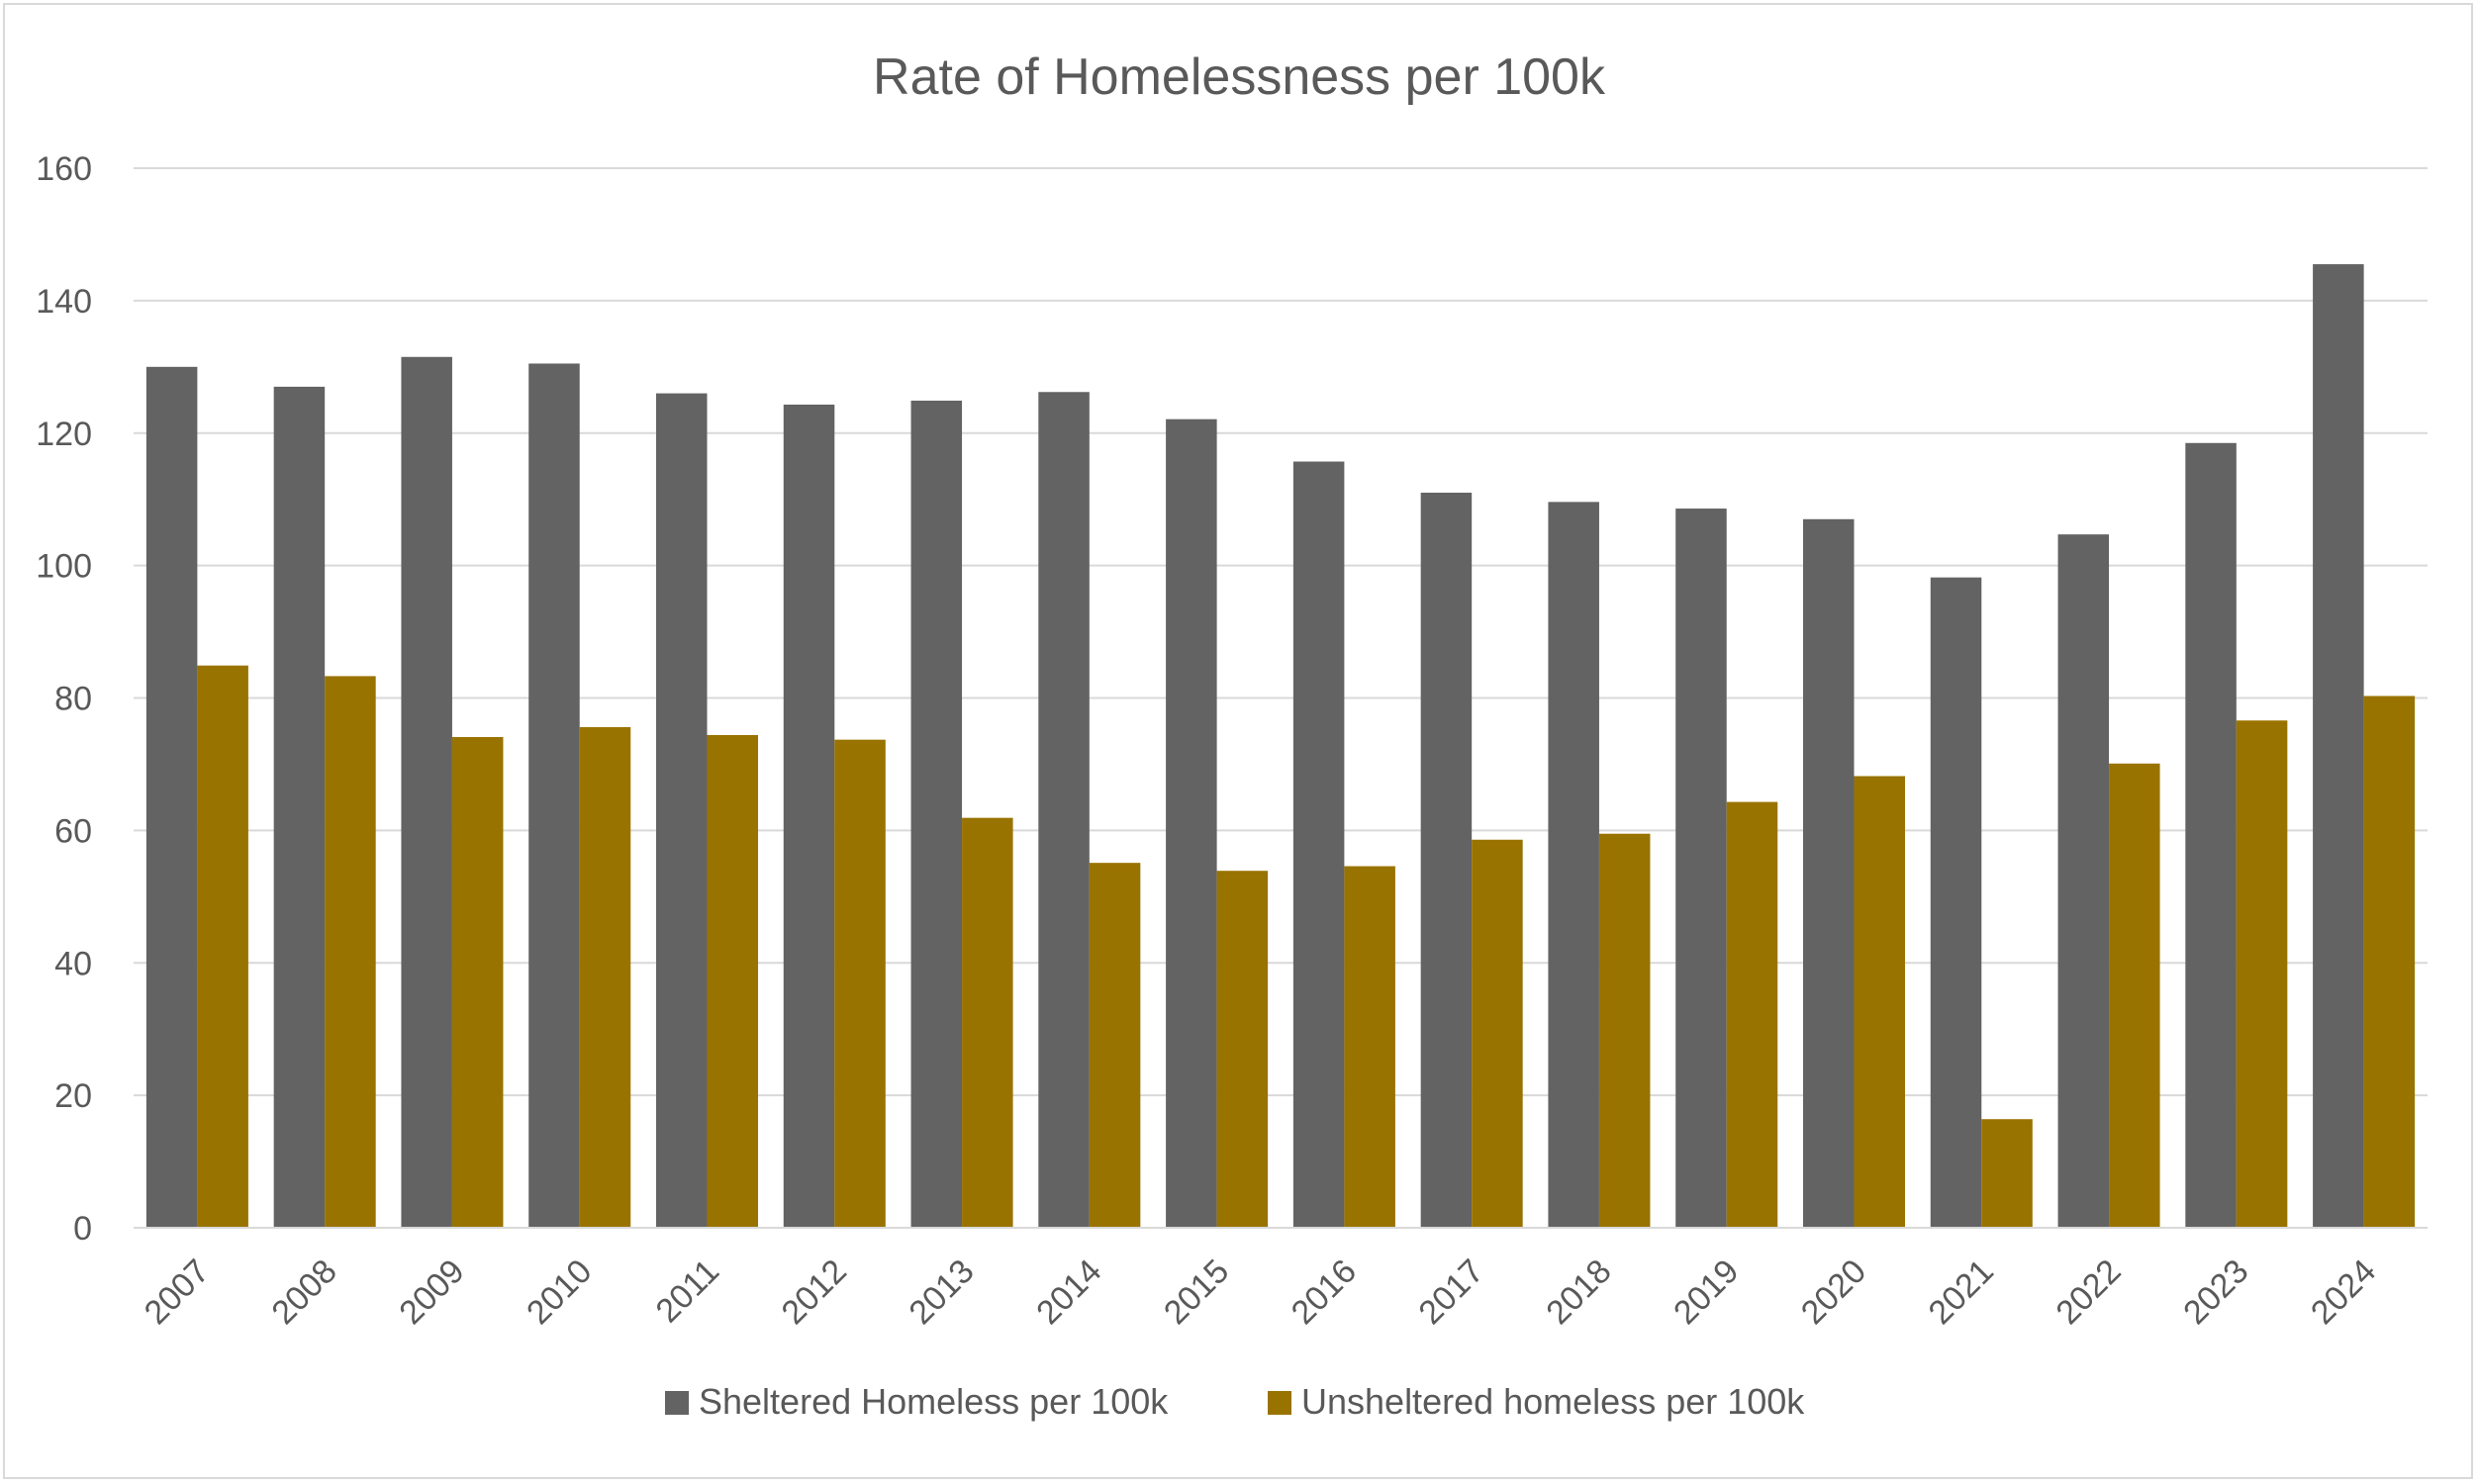  Describe the element at coordinates (860, 983) in the screenshot. I see `bar-series2-2012` at that location.